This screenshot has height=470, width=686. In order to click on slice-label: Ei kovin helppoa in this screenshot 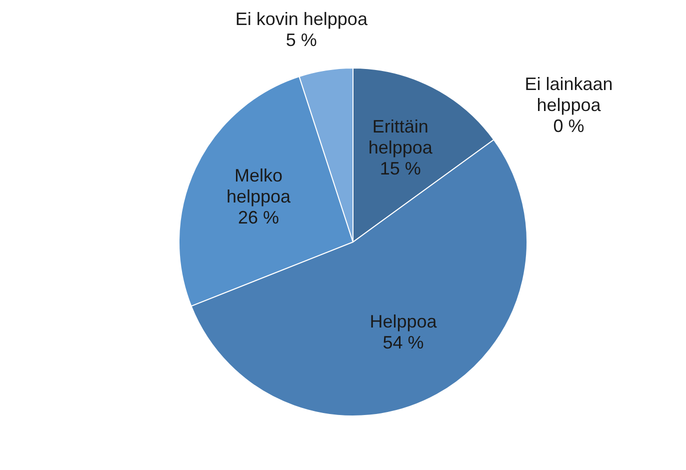, I will do `click(301, 18)`.